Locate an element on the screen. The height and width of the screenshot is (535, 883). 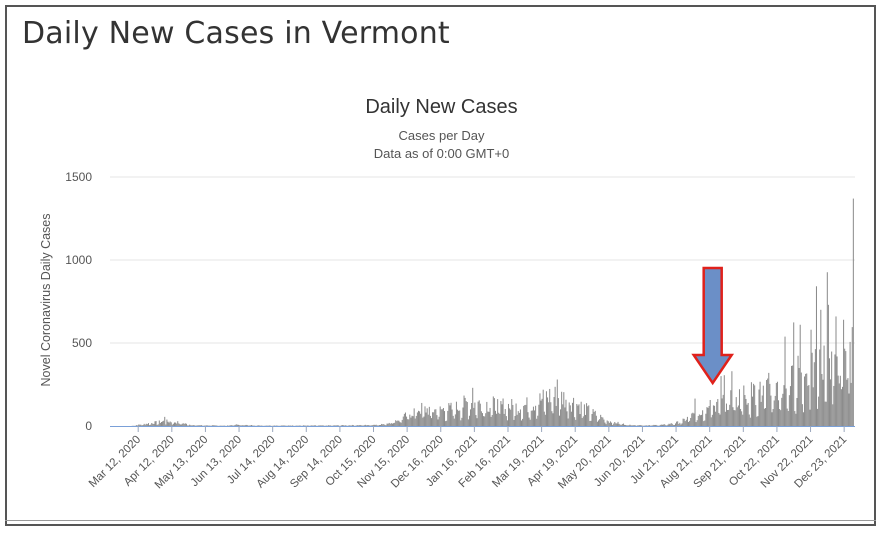
page-title: Daily New Cases in Vermont is located at coordinates (236, 33).